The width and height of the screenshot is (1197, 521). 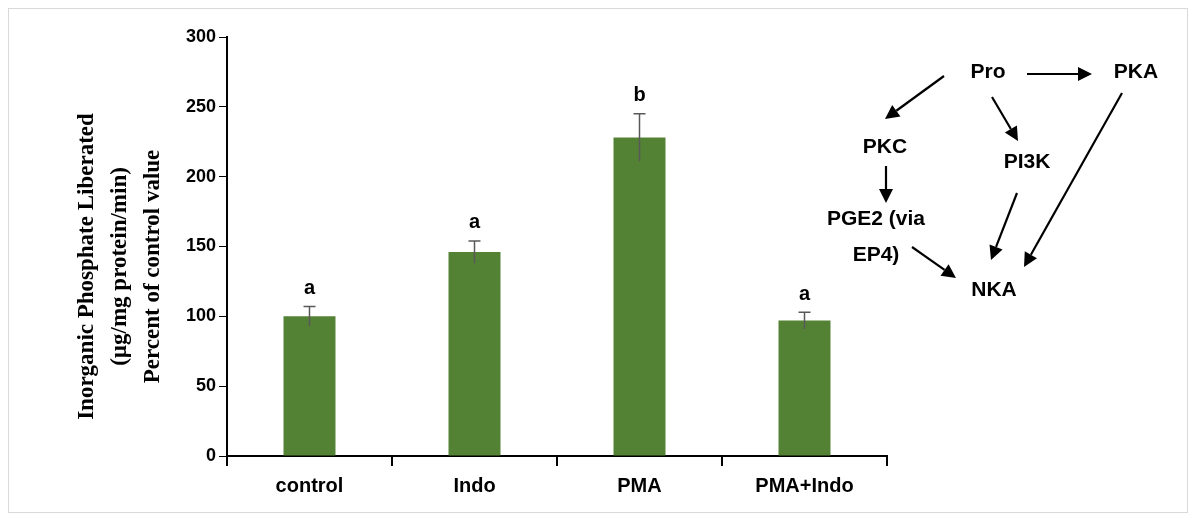 What do you see at coordinates (639, 484) in the screenshot?
I see `x-tick-label: PMA` at bounding box center [639, 484].